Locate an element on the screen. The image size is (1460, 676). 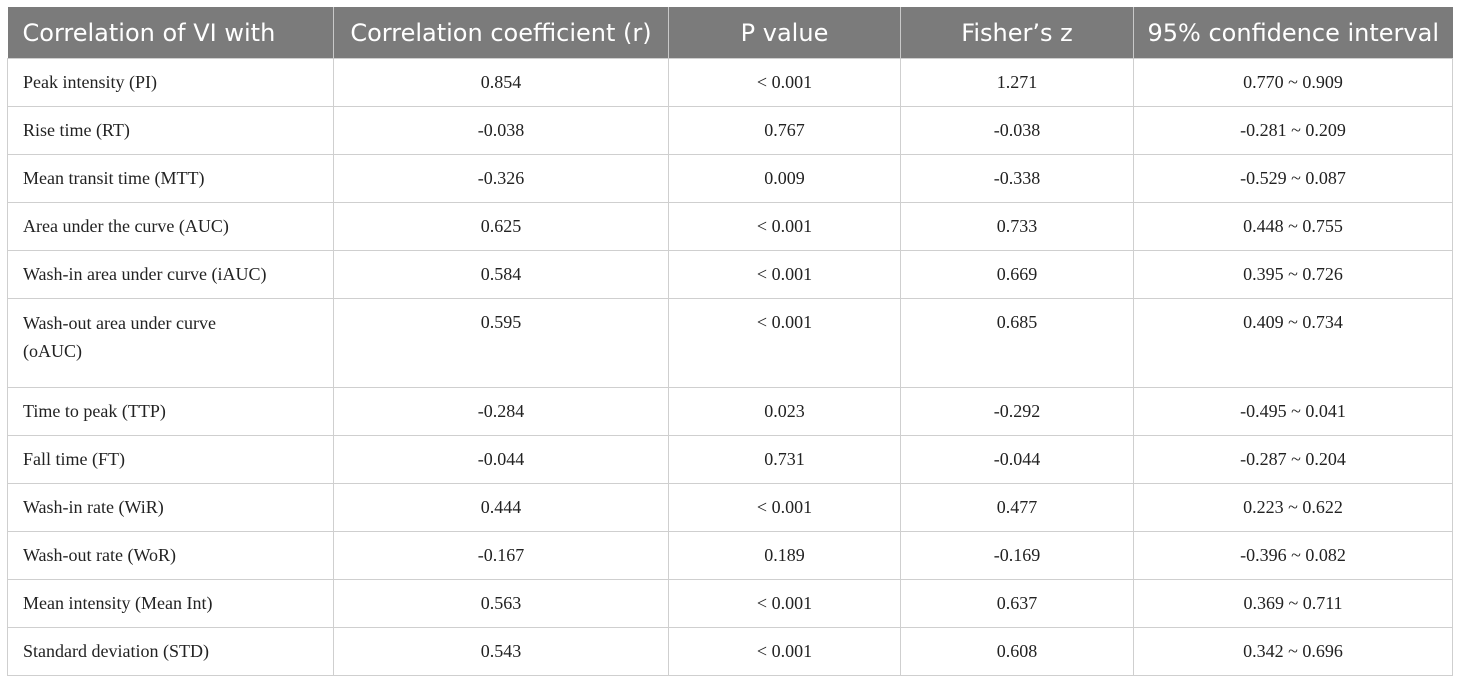
cell-ci: 0.223 ~ 0.622 is located at coordinates (1293, 507).